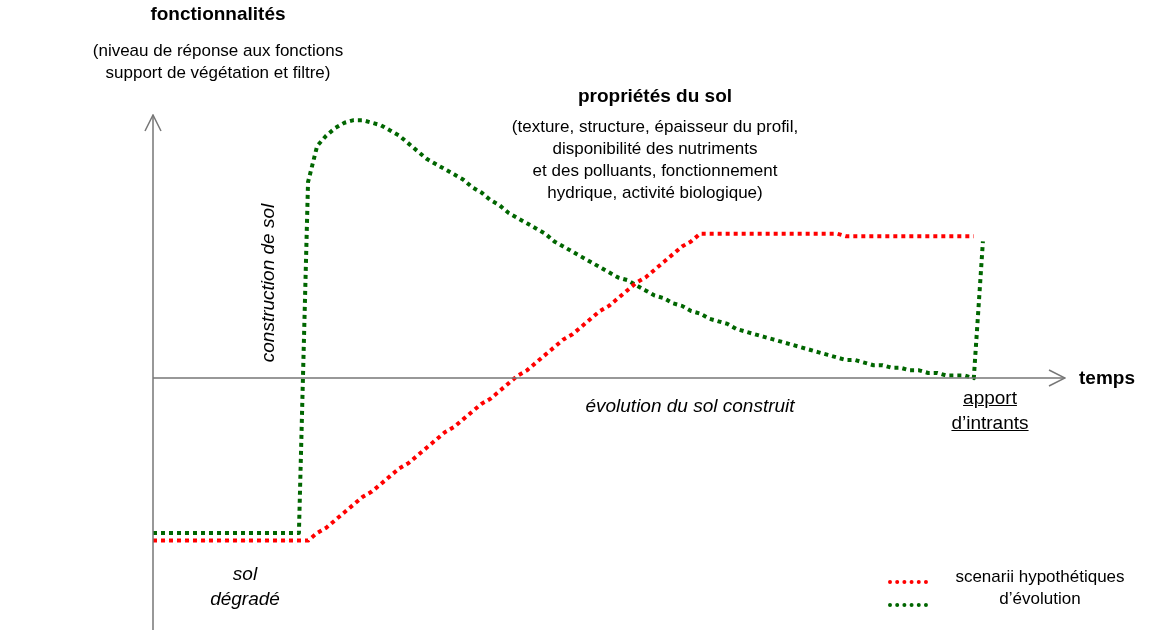 Image resolution: width=1157 pixels, height=630 pixels. I want to click on chart-title: fonctionnalités, so click(218, 14).